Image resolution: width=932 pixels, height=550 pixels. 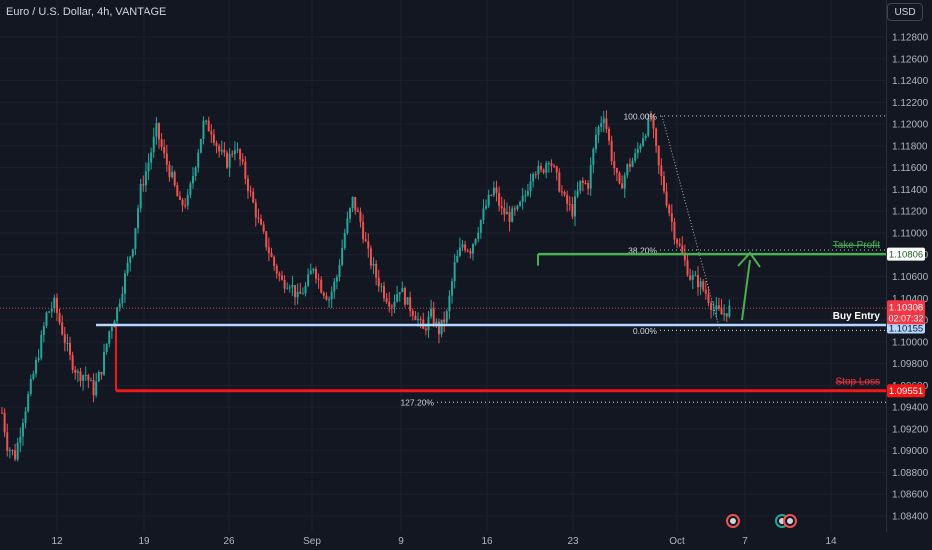 I want to click on currency-button: USD, so click(x=905, y=12).